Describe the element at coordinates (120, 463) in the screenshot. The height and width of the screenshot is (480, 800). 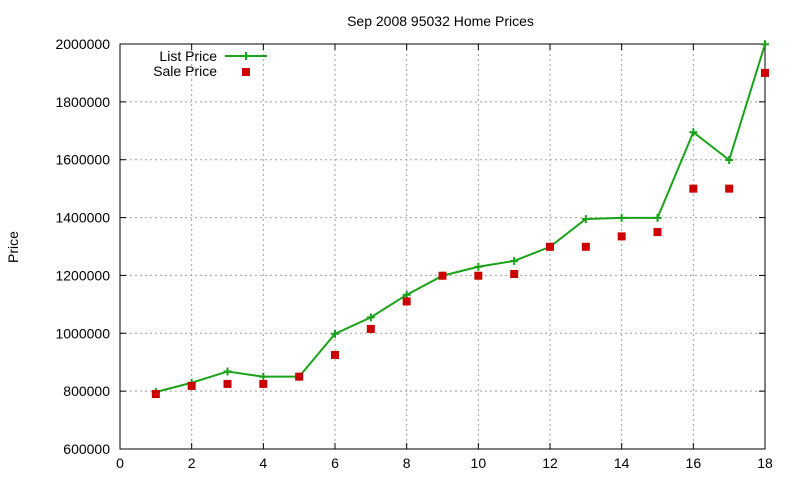
I see `x-tick-label: 0` at that location.